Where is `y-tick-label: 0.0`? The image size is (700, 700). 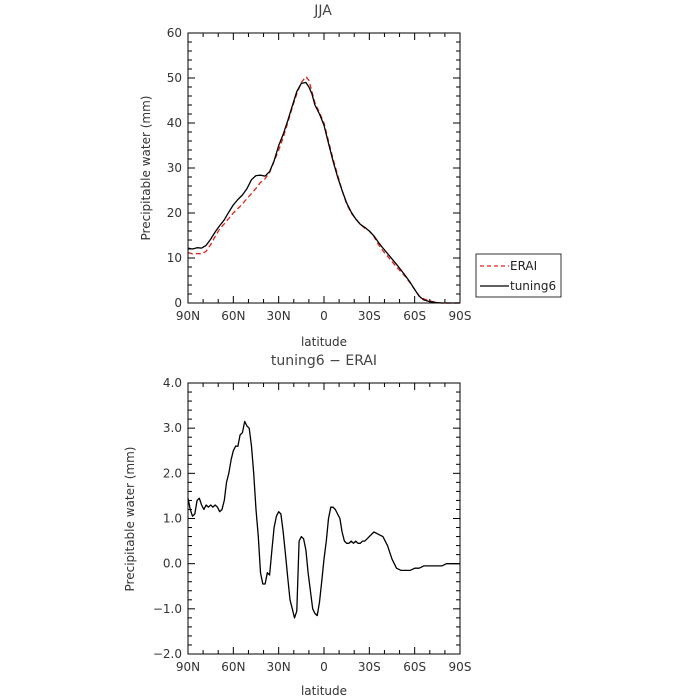 y-tick-label: 0.0 is located at coordinates (172, 564).